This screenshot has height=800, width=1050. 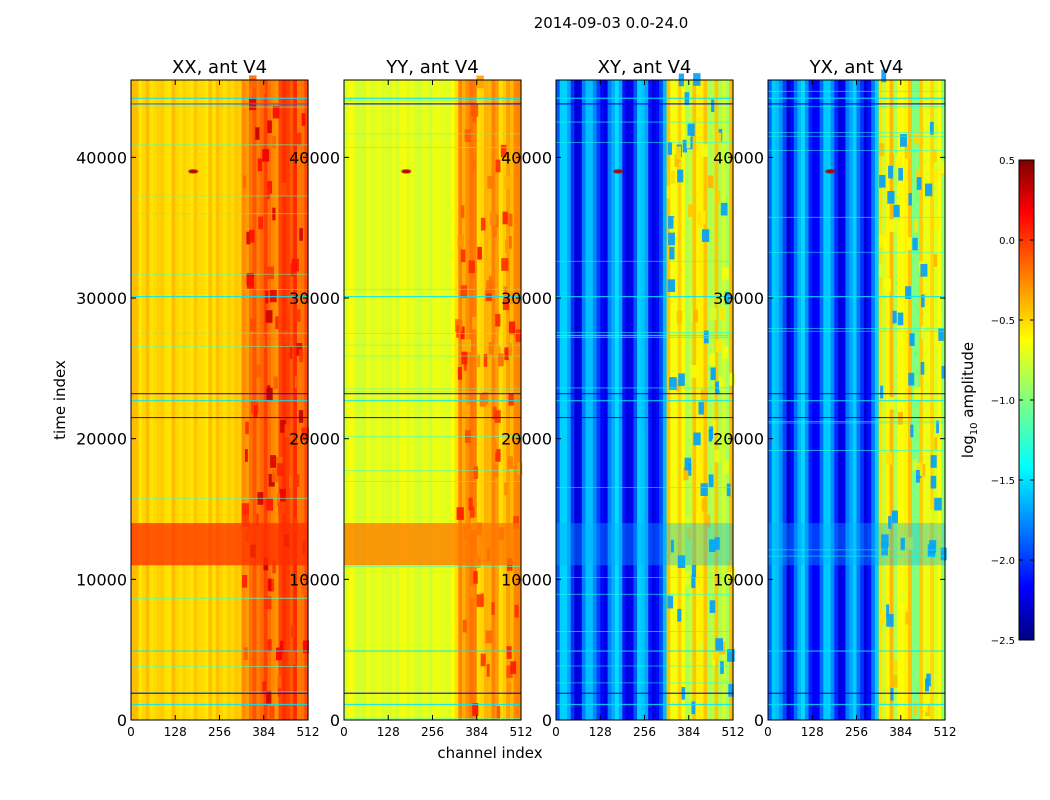 What do you see at coordinates (1007, 241) in the screenshot?
I see `colorbar-tick-label: 0.0` at bounding box center [1007, 241].